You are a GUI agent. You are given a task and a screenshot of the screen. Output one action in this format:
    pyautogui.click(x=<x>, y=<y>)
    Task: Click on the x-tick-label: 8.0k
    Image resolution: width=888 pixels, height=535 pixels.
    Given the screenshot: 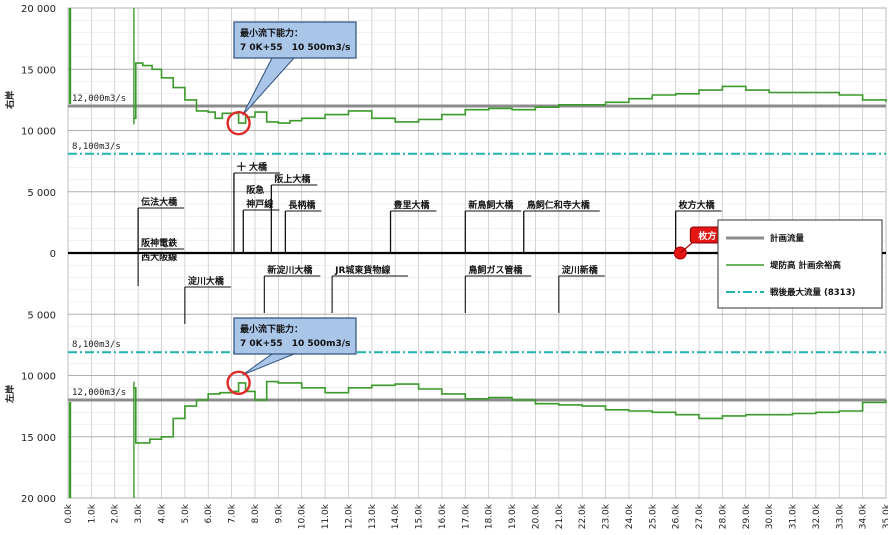 What is the action you would take?
    pyautogui.click(x=256, y=513)
    